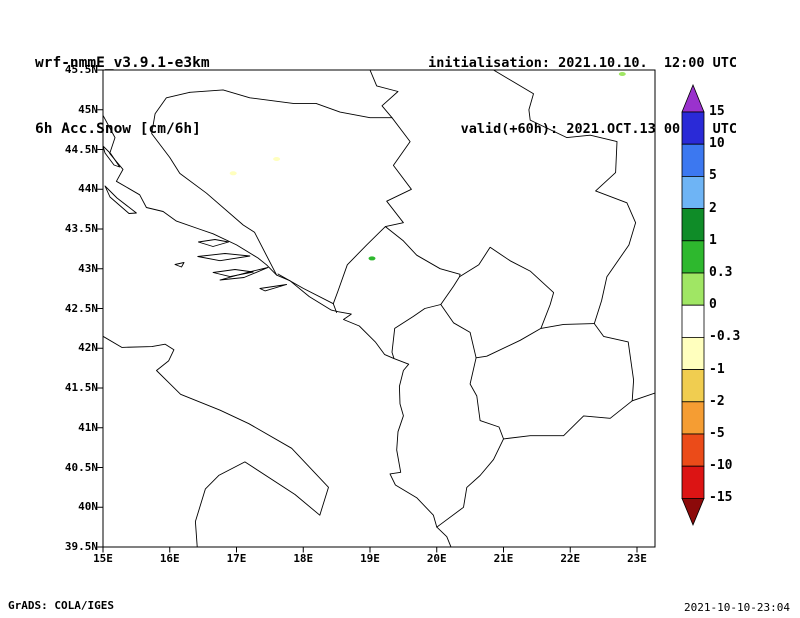 This screenshot has width=800, height=618. What do you see at coordinates (470, 483) in the screenshot?
I see `albania-greece-border` at bounding box center [470, 483].